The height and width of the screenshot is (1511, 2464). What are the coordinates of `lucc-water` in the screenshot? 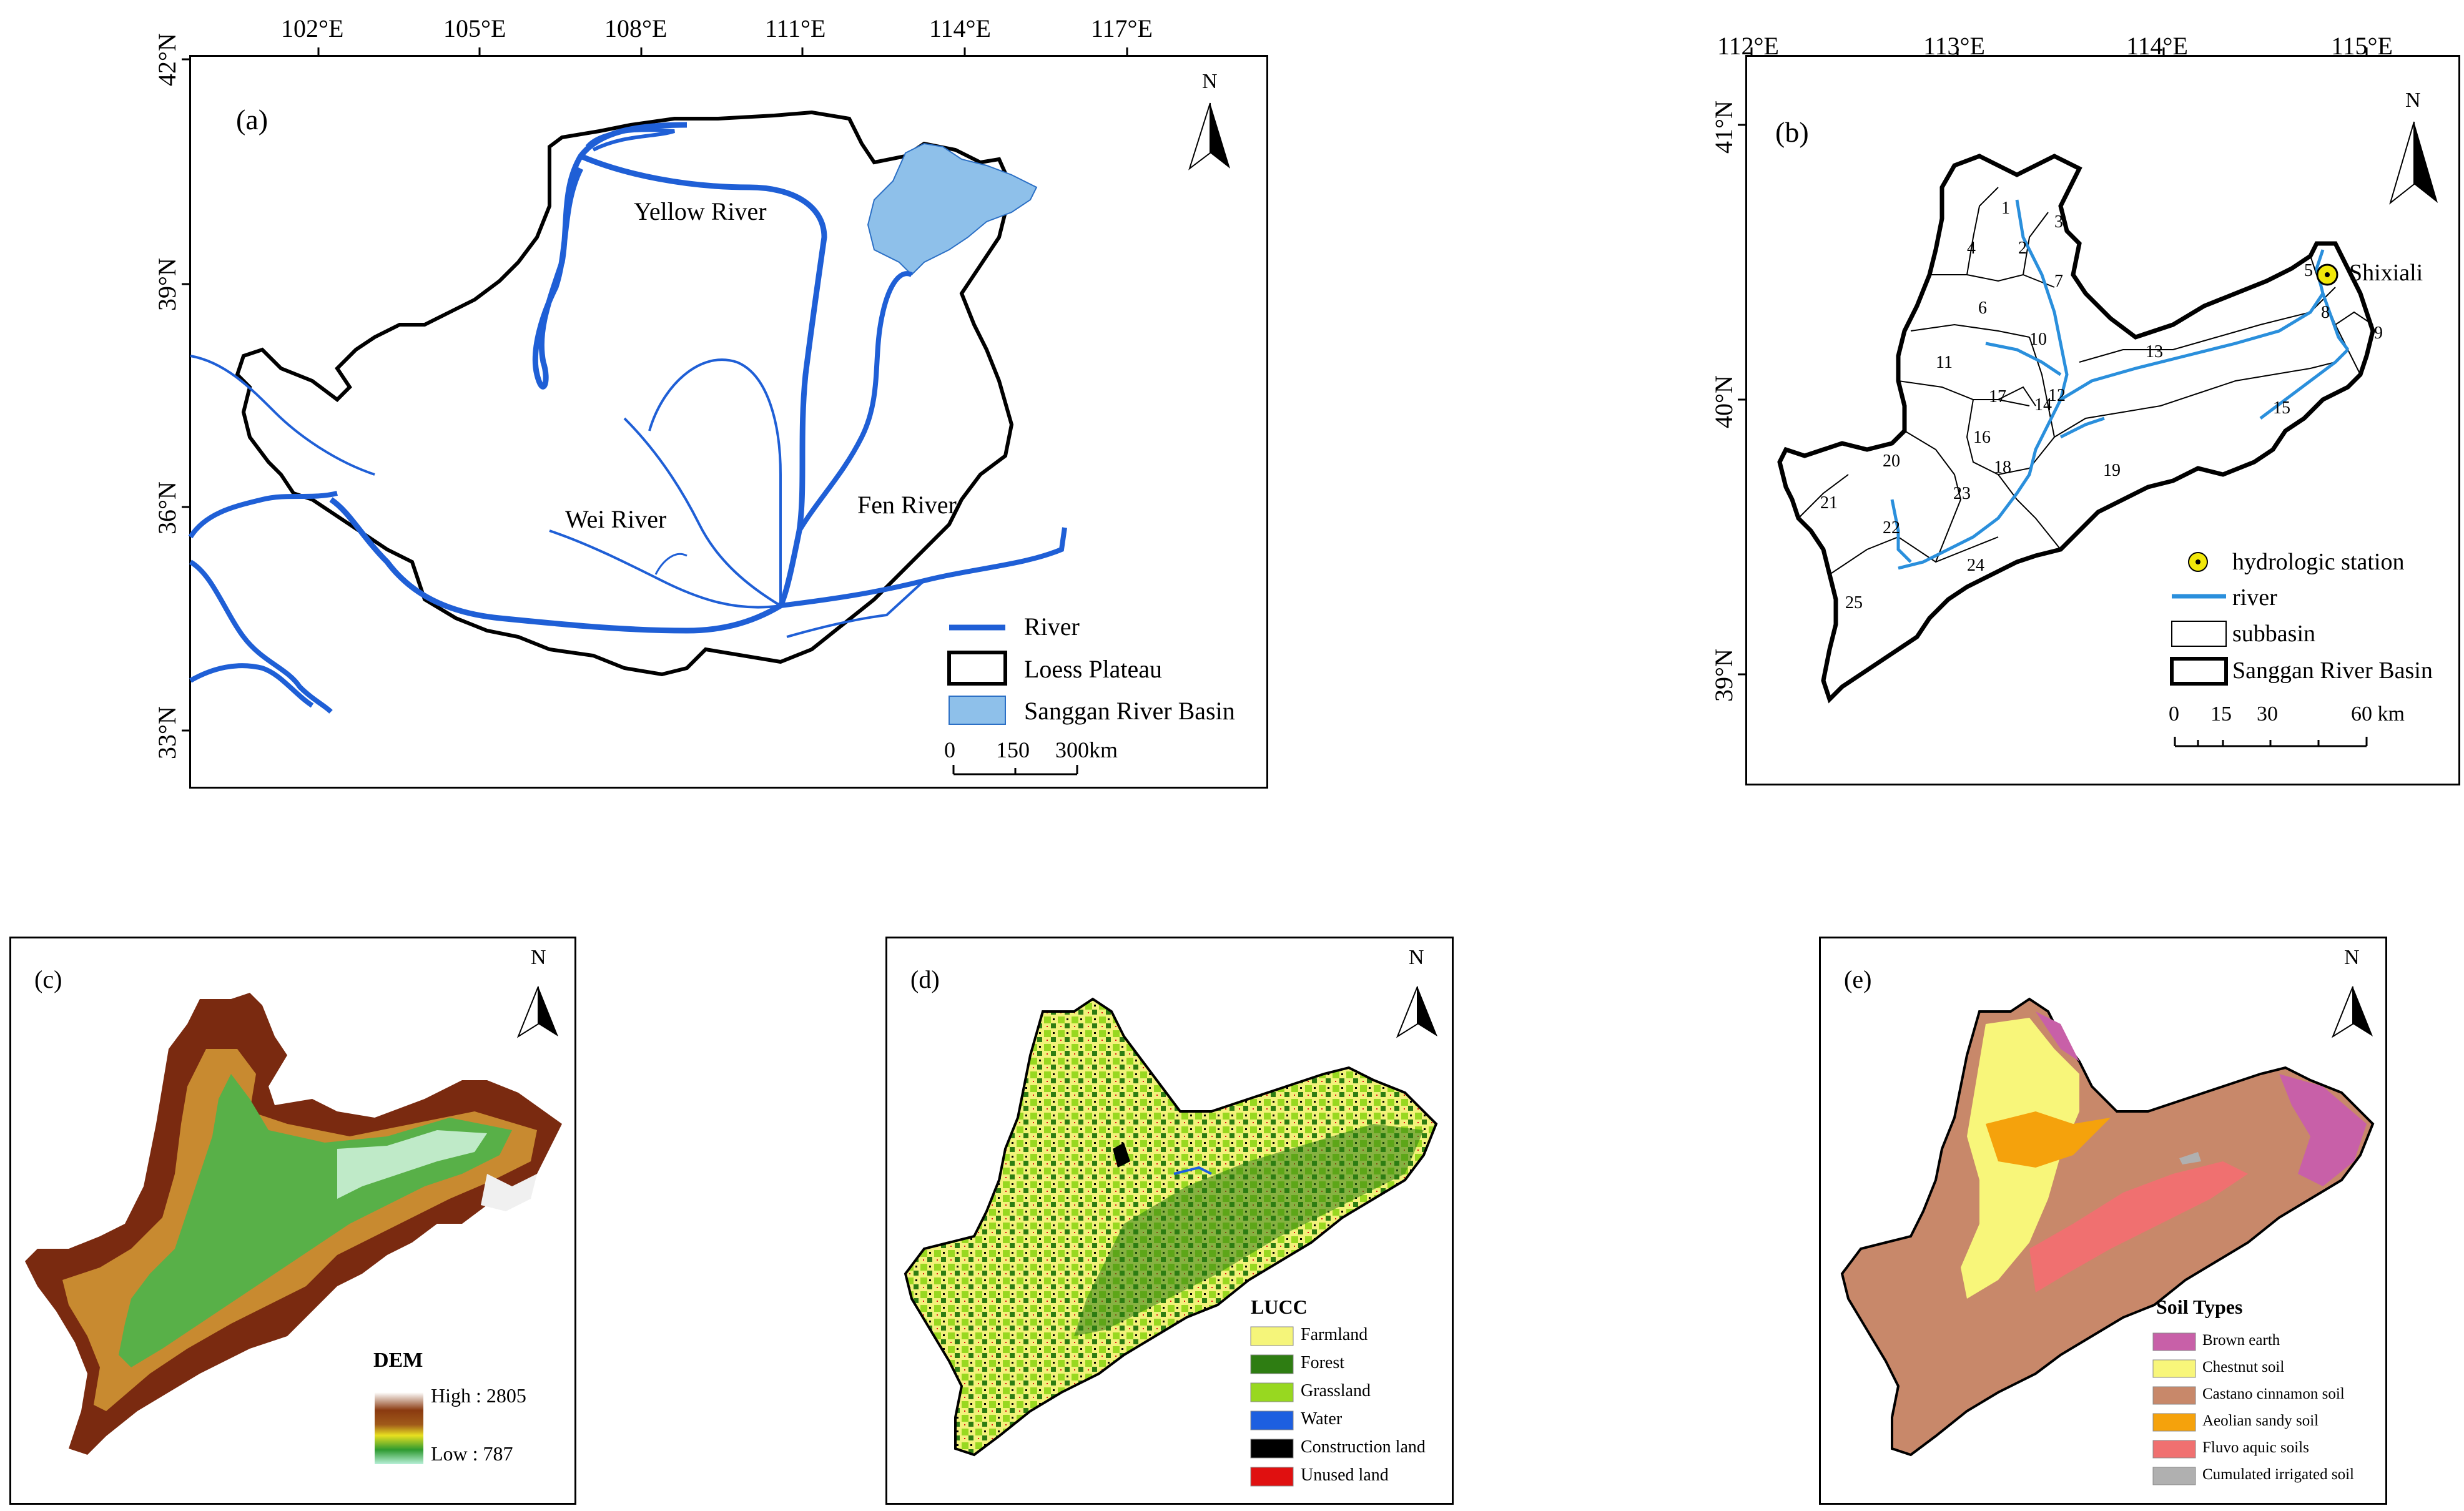 It's located at (1192, 1170).